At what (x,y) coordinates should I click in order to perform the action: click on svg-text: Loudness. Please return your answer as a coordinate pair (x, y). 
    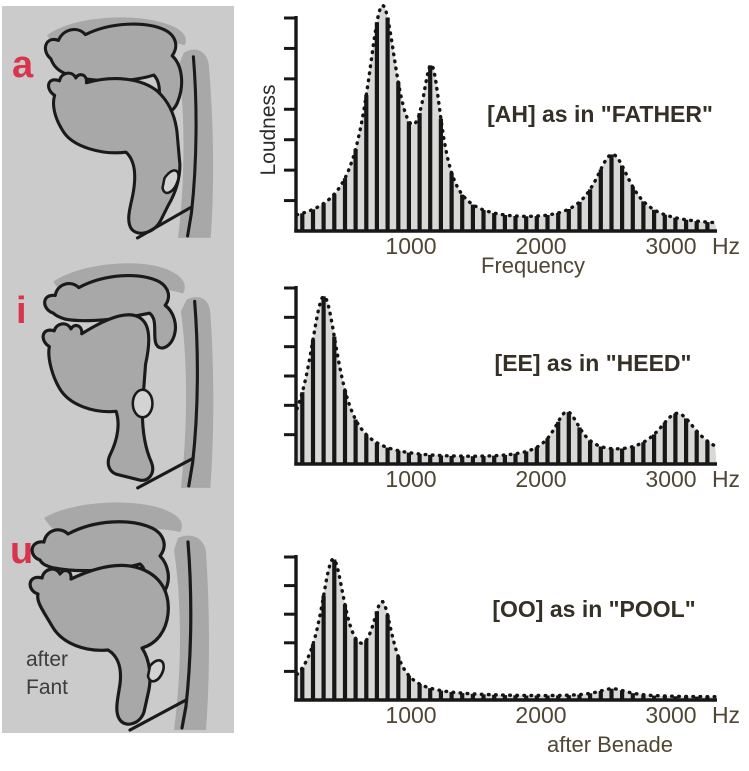
    Looking at the image, I should click on (268, 129).